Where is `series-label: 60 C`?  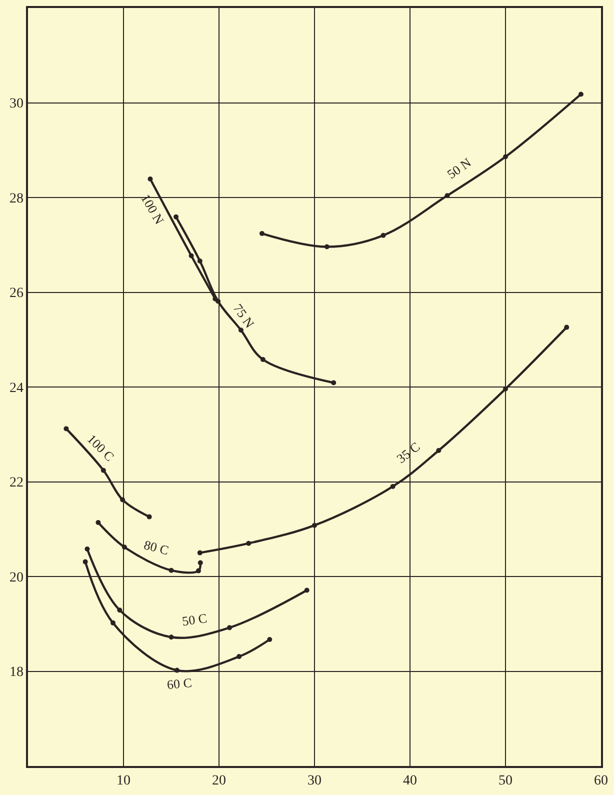
series-label: 60 C is located at coordinates (179, 683).